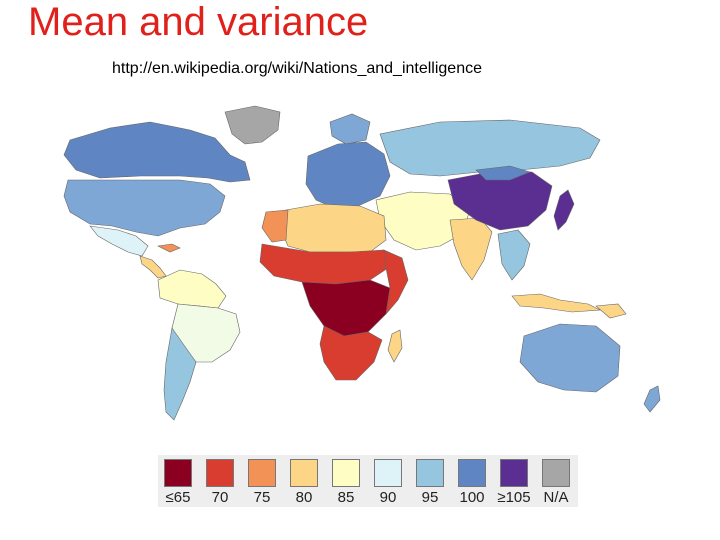 This screenshot has height=540, width=720. I want to click on east-africa, so click(396, 282).